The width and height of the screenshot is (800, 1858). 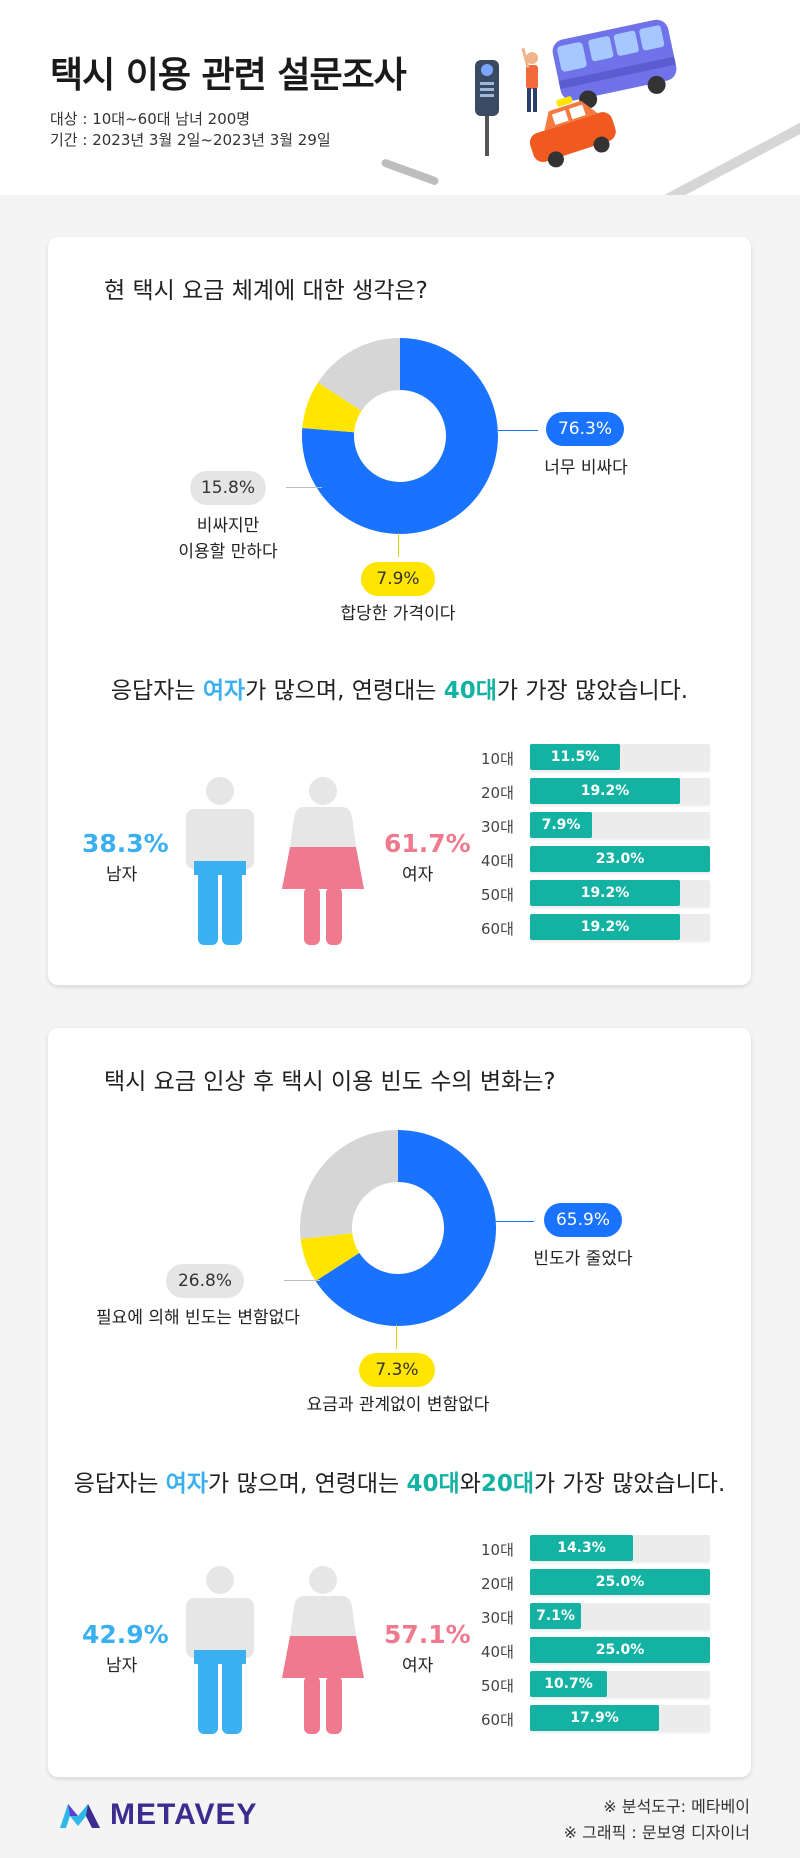 I want to click on female-percent: 61.7%, so click(x=427, y=843).